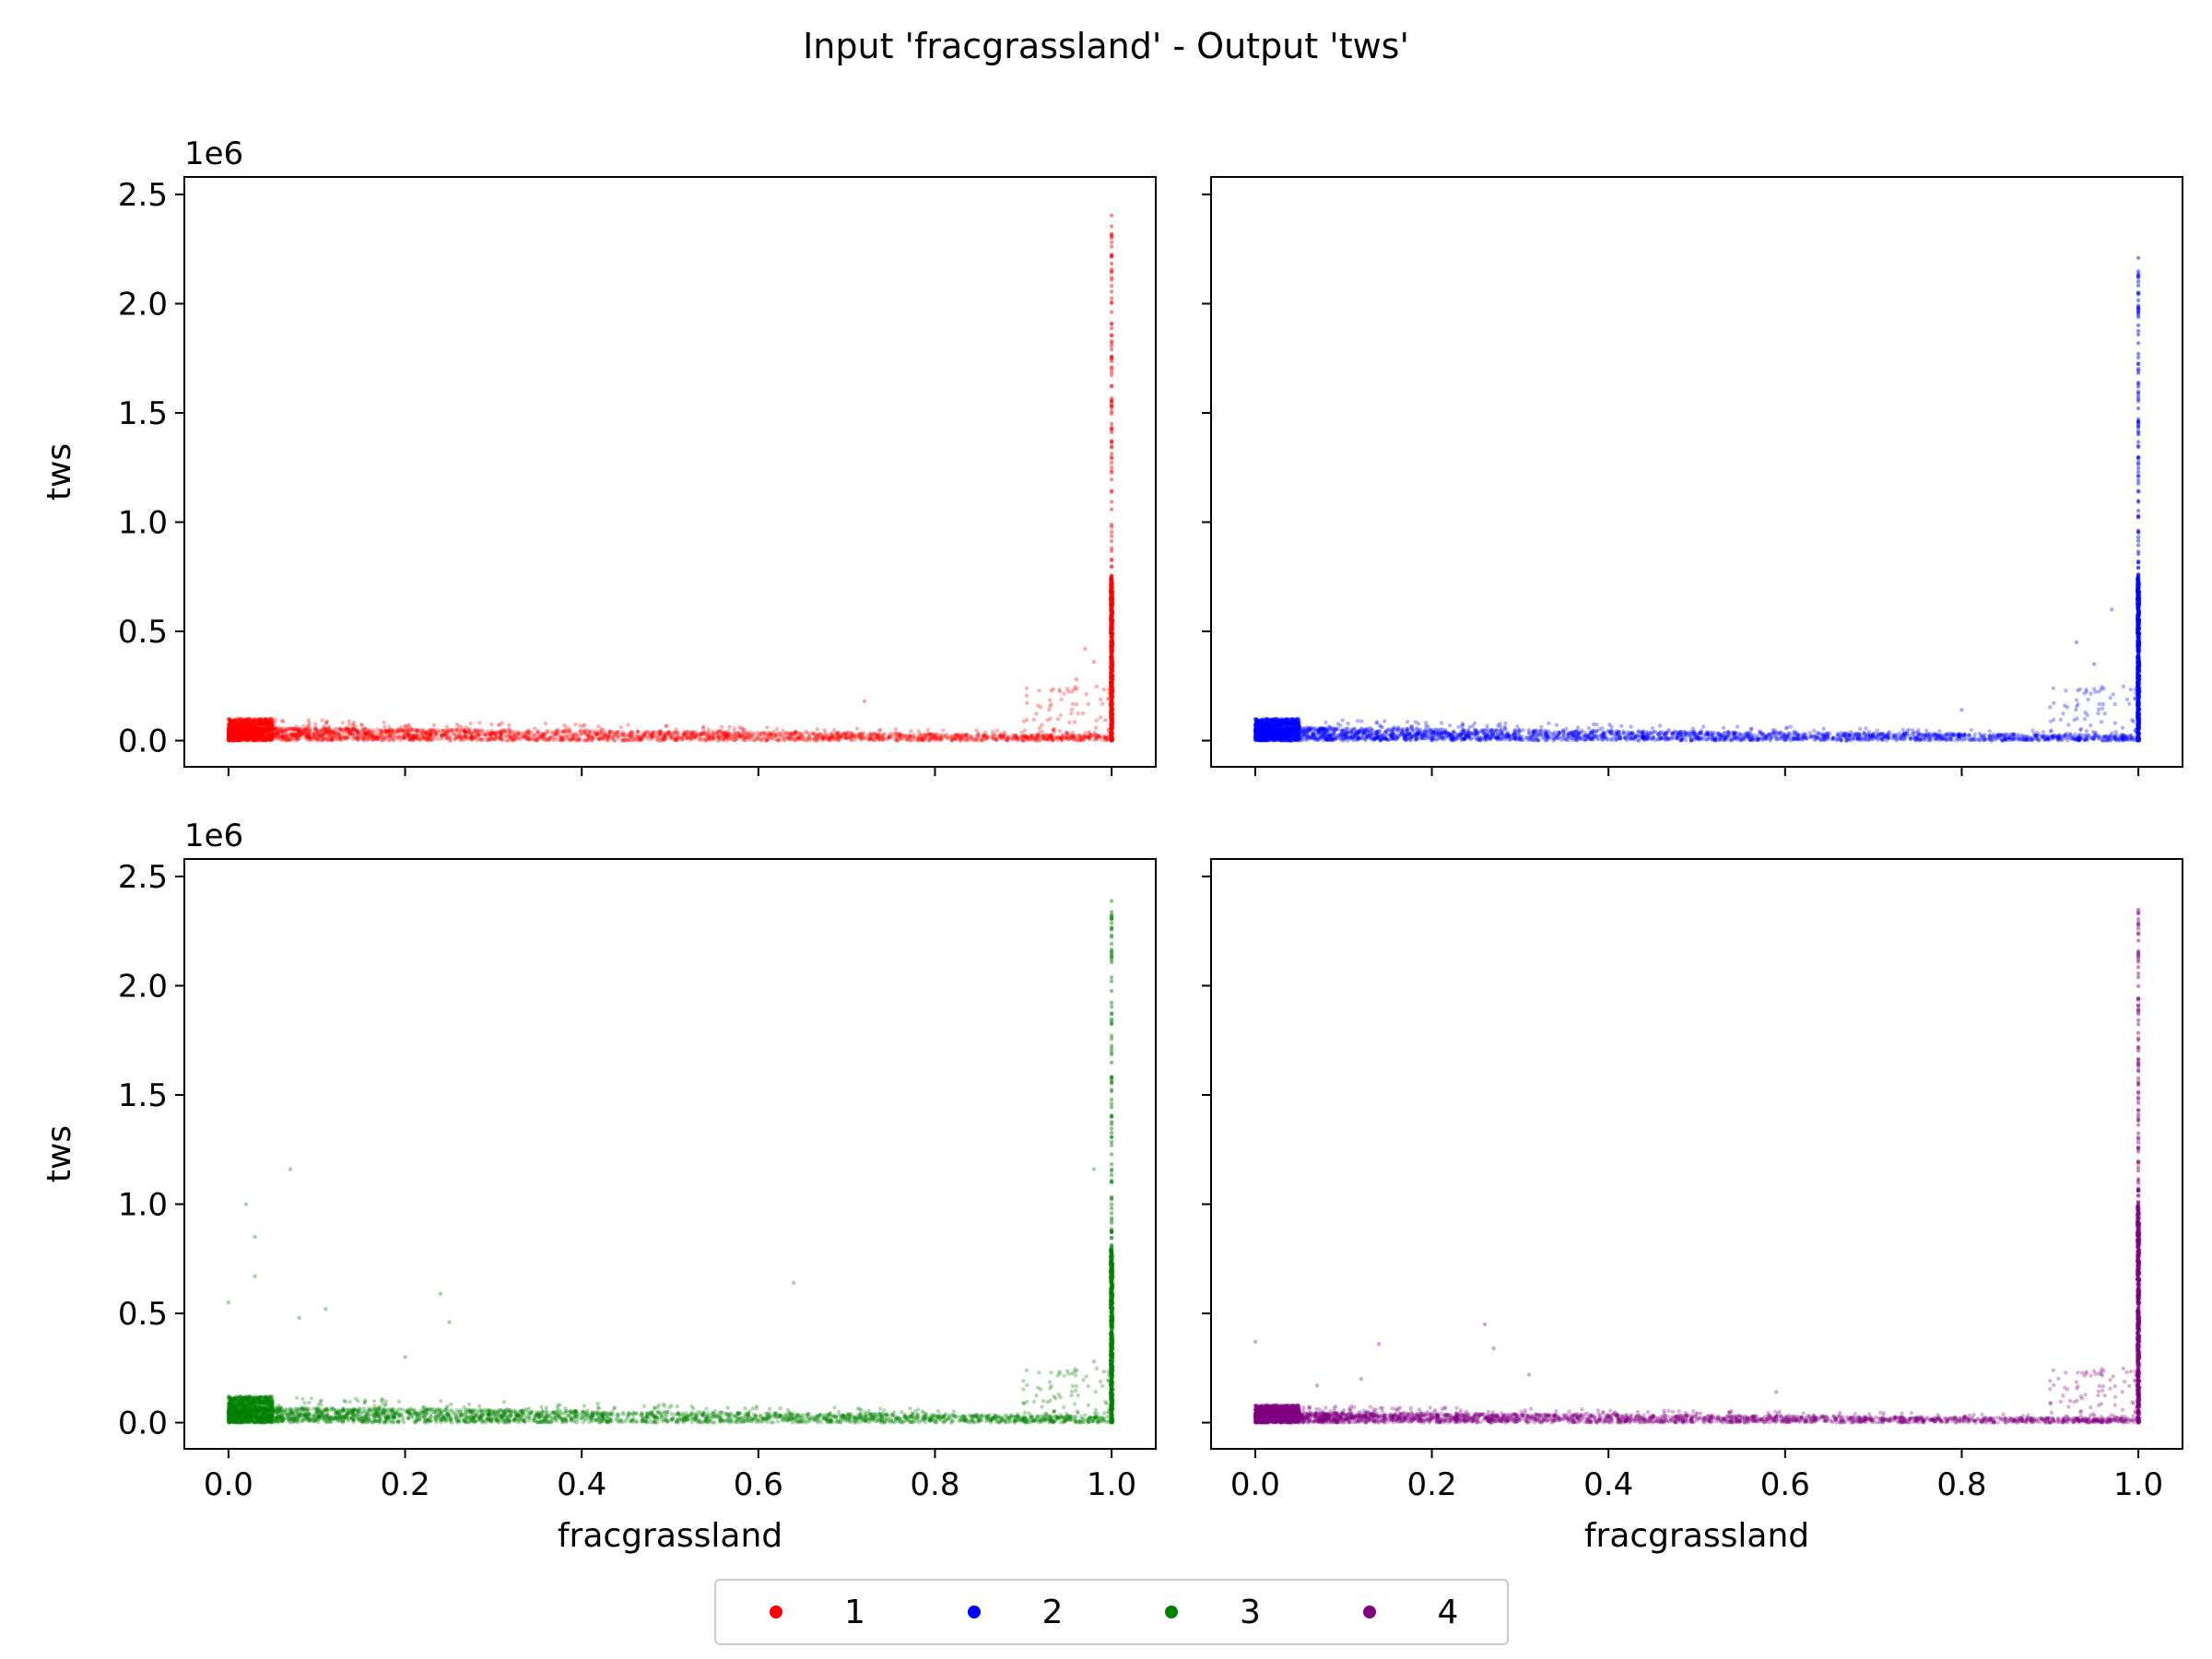  I want to click on y-offset-text: 1e6, so click(213, 153).